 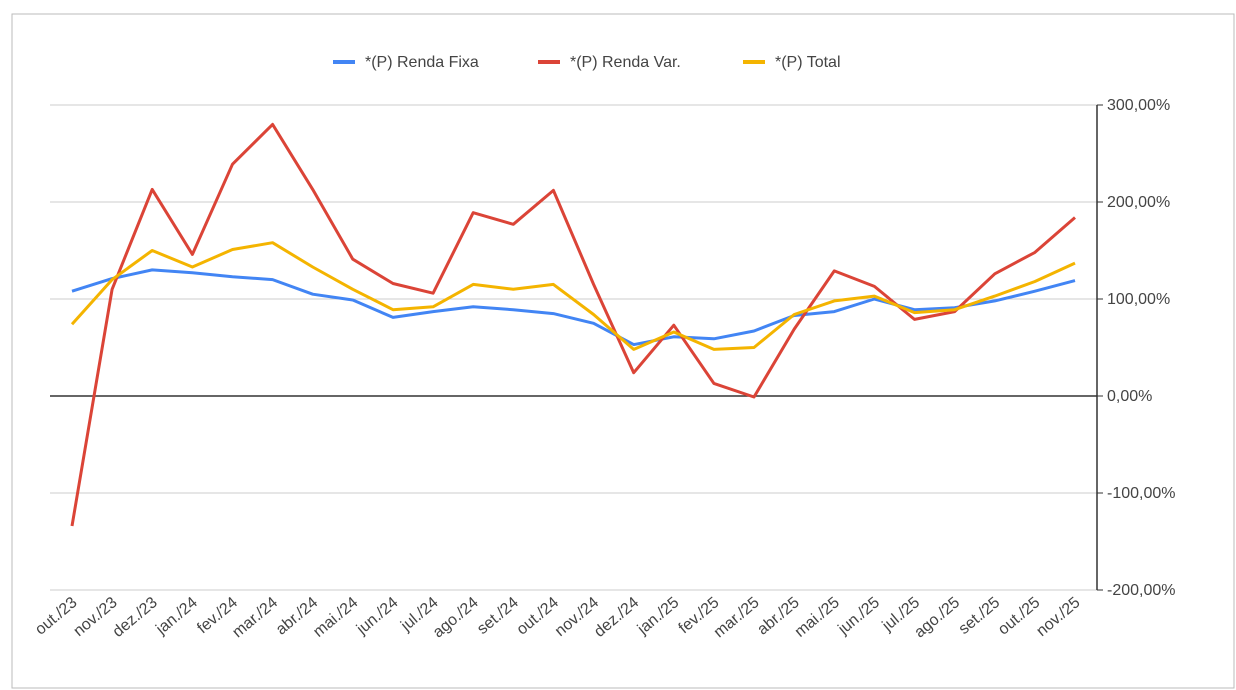 I want to click on legend-label: *(P) Renda Fixa, so click(x=422, y=62).